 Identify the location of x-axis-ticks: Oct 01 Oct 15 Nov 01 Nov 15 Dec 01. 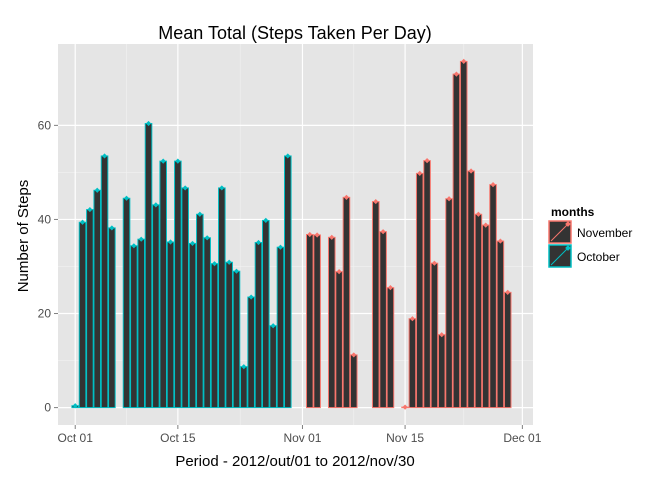
(300, 435).